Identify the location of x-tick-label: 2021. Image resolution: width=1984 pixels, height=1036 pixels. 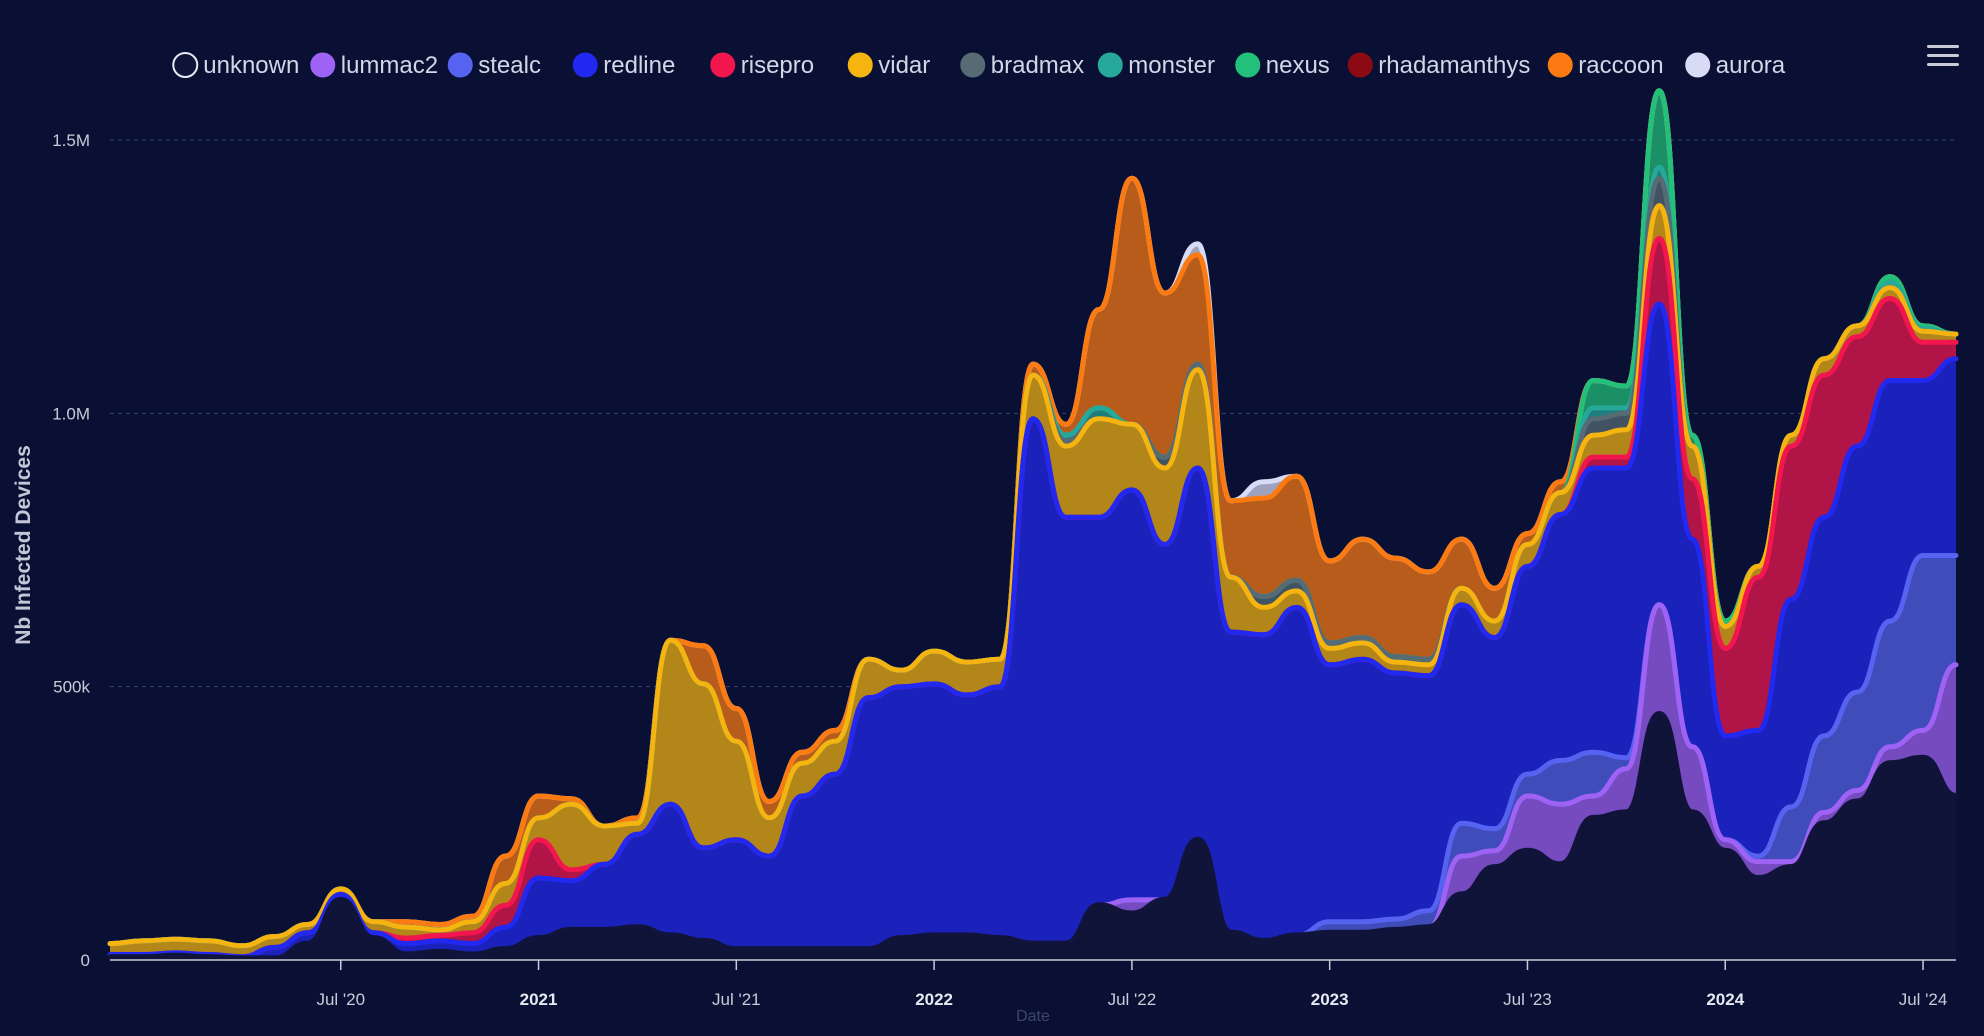
(539, 999).